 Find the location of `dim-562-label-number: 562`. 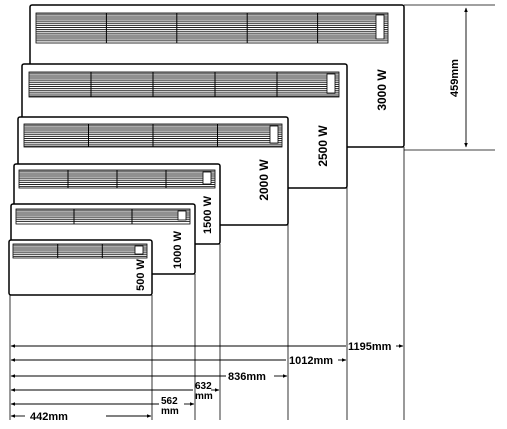

dim-562-label-number: 562 is located at coordinates (169, 401).